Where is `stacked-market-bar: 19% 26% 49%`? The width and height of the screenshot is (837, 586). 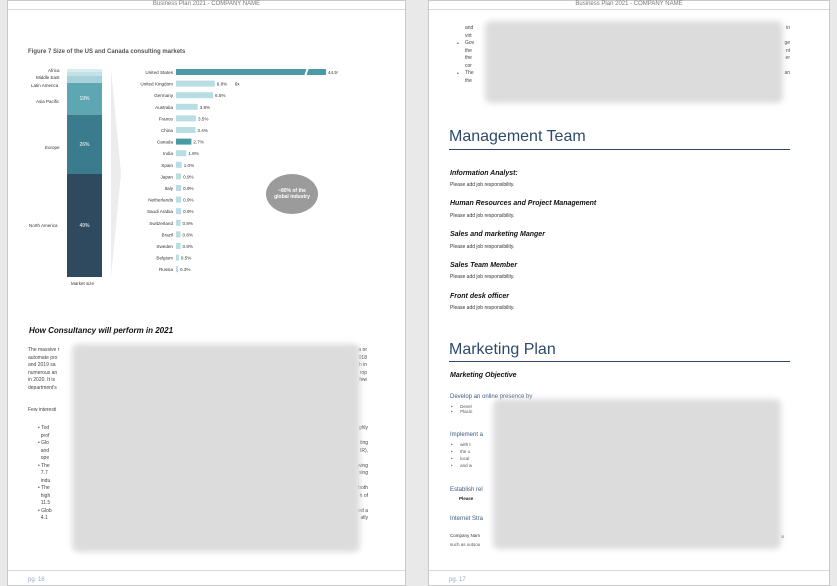 stacked-market-bar: 19% 26% 49% is located at coordinates (84, 173).